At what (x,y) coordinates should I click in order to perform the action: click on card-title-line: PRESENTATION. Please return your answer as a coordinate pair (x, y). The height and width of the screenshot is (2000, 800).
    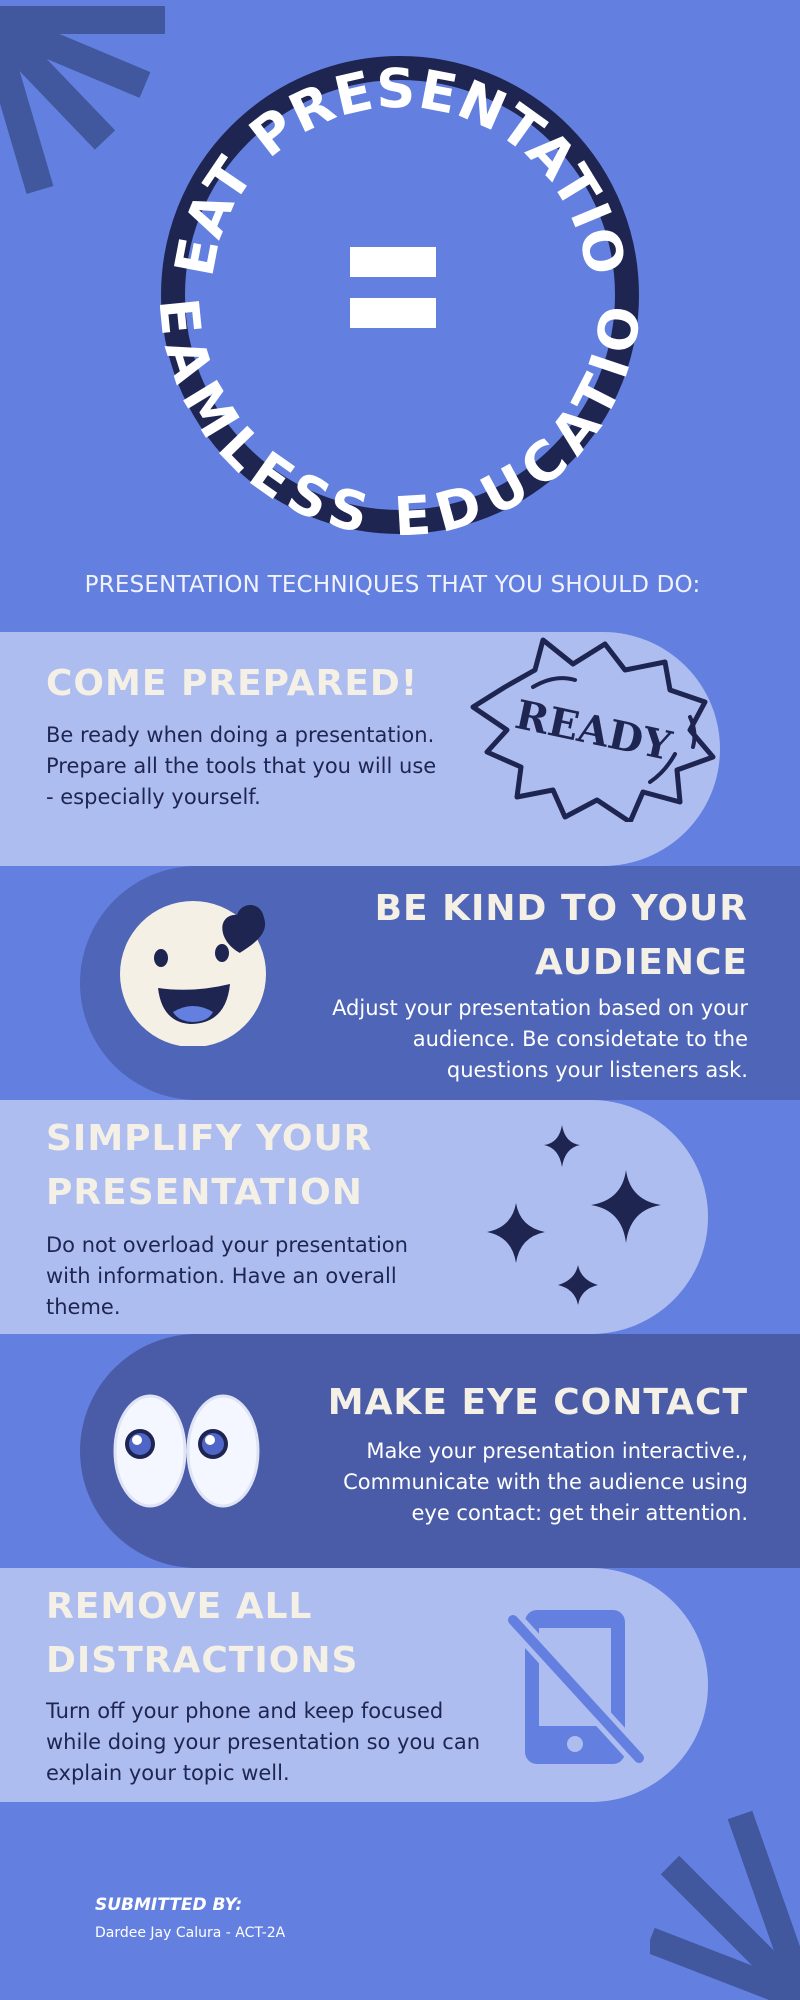
    Looking at the image, I should click on (204, 1192).